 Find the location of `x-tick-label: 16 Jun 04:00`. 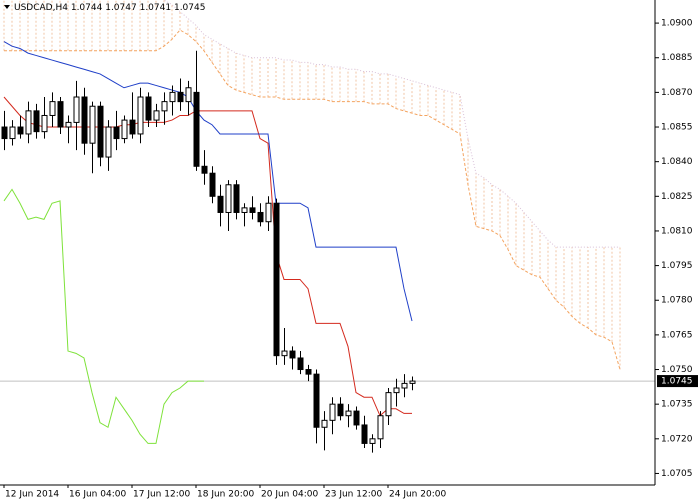

x-tick-label: 16 Jun 04:00 is located at coordinates (97, 495).